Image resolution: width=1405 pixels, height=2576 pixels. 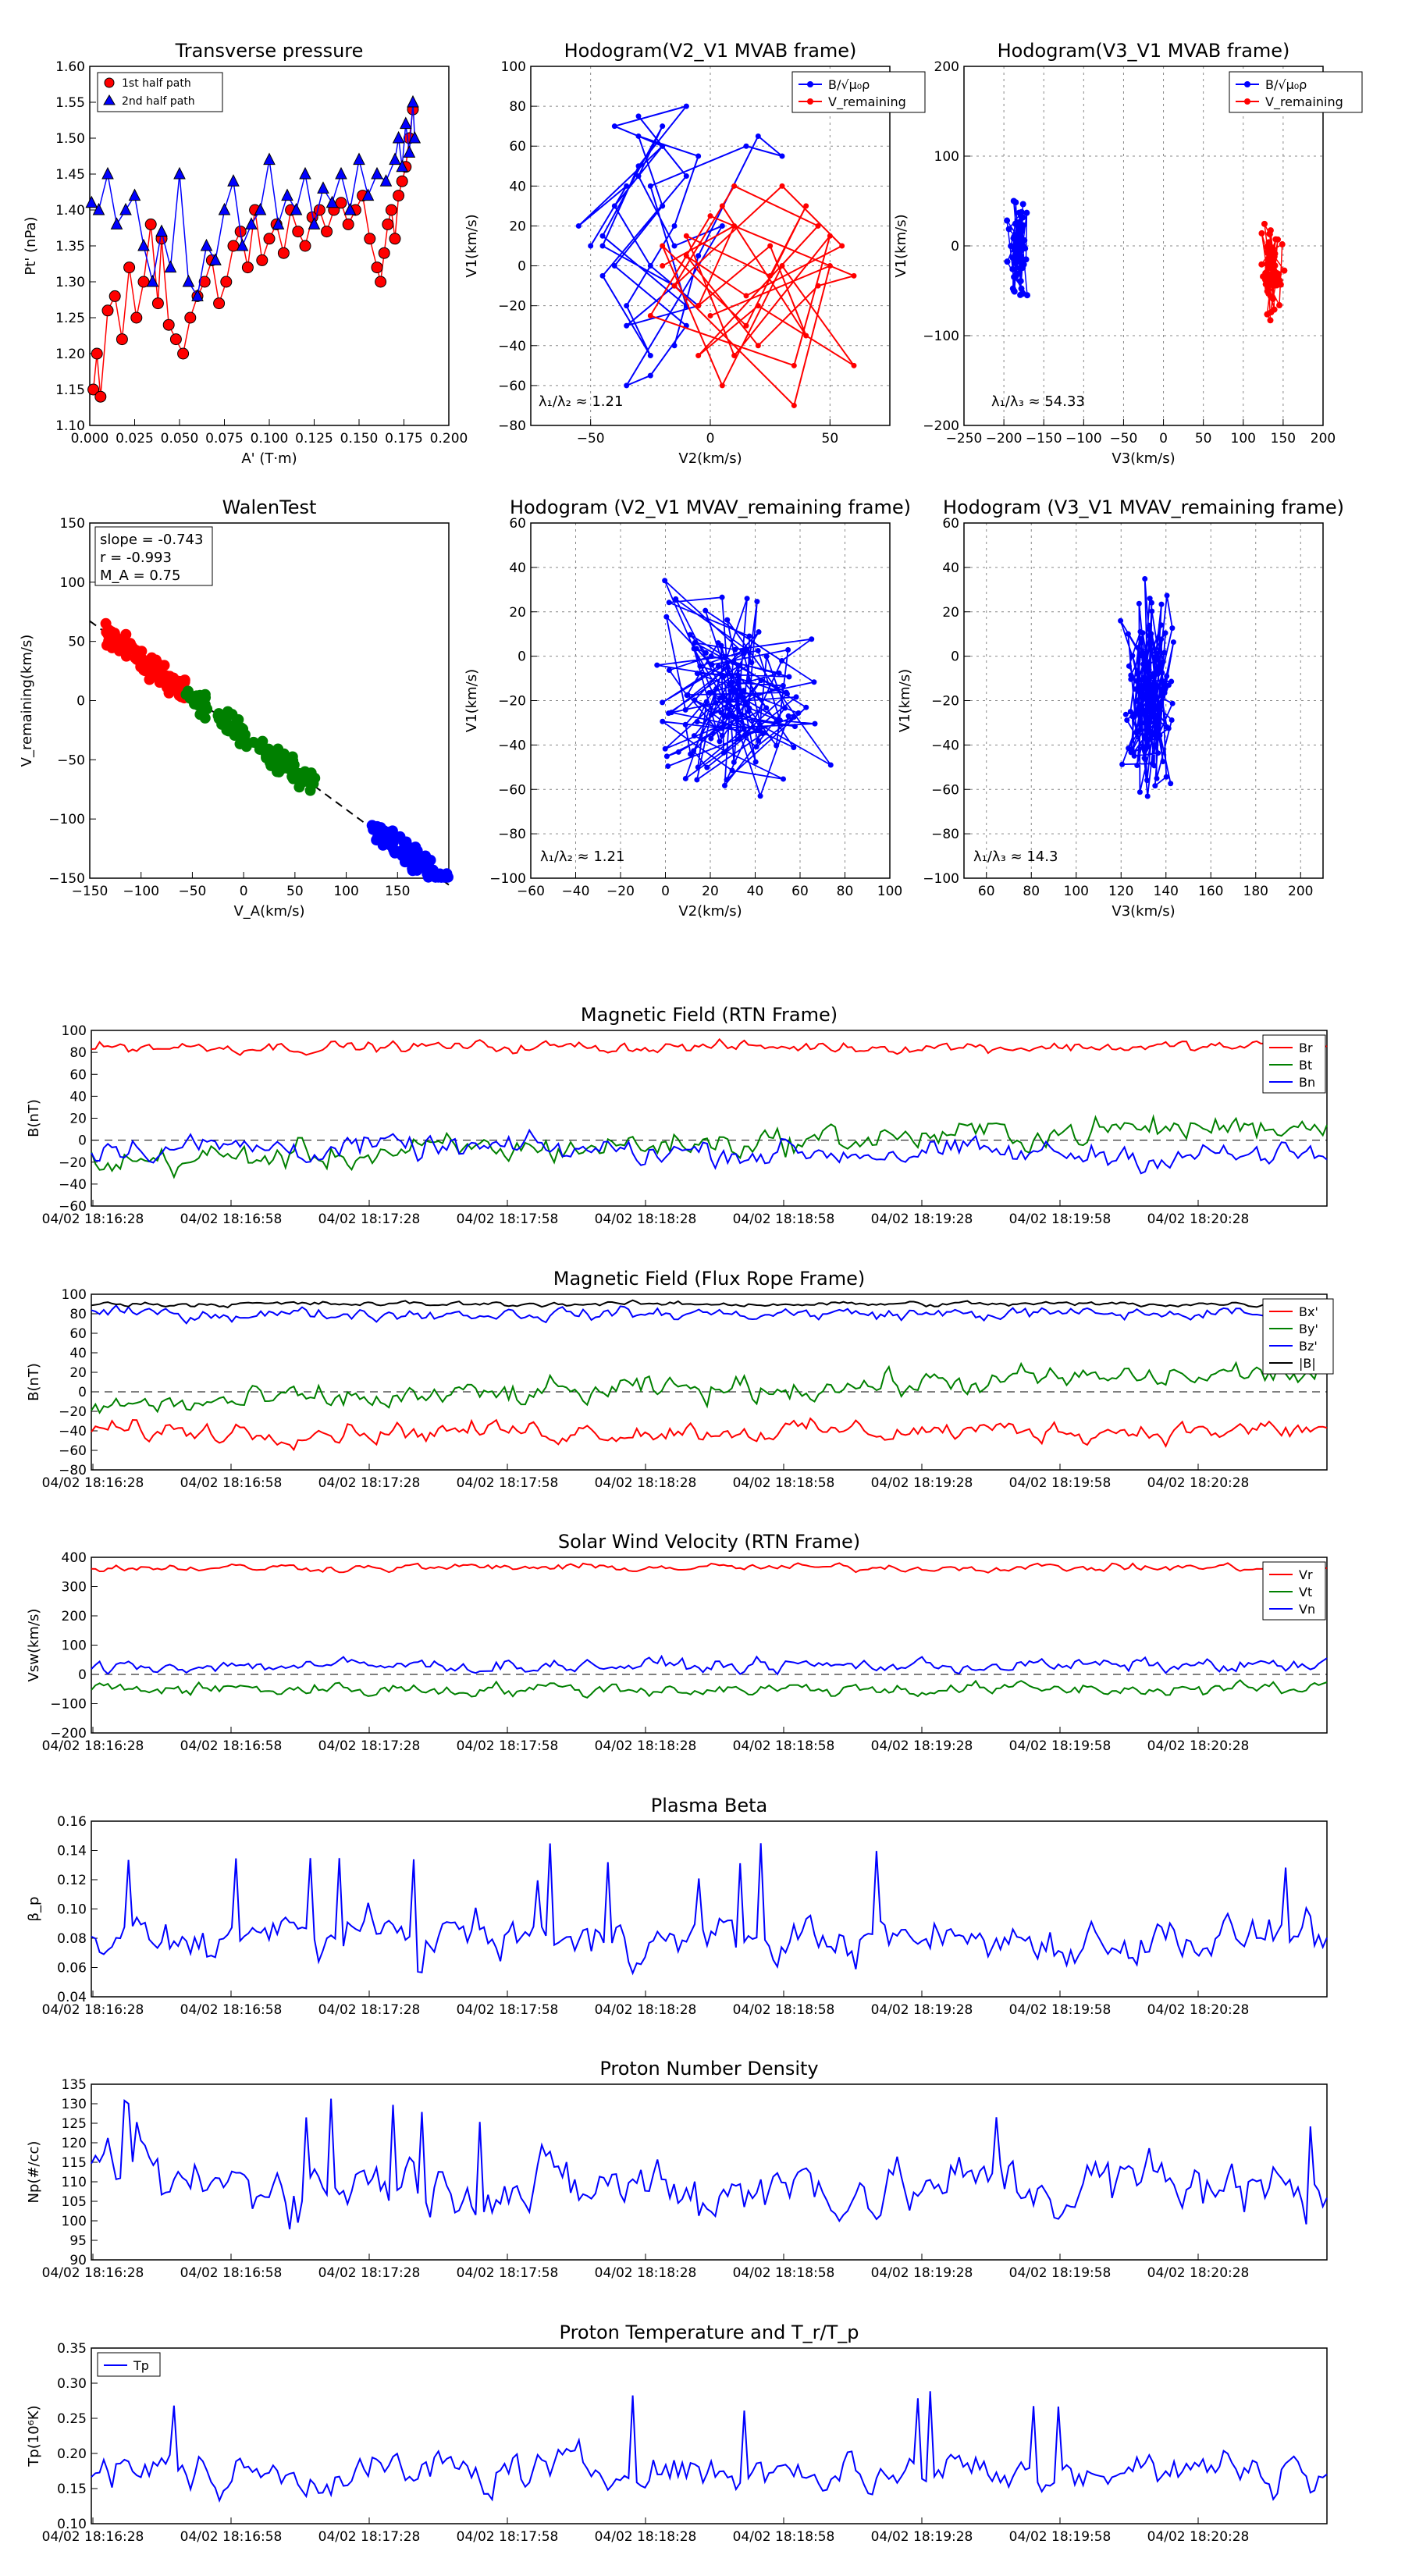 I want to click on xtick-label: 0.125, so click(x=314, y=439).